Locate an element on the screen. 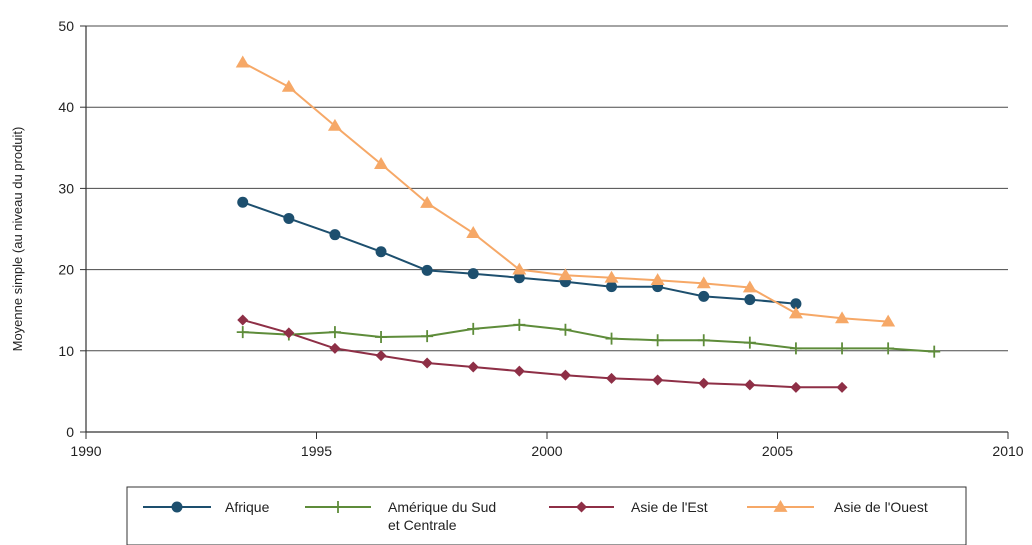  legend-marker-asie-de-l-est is located at coordinates (581, 507).